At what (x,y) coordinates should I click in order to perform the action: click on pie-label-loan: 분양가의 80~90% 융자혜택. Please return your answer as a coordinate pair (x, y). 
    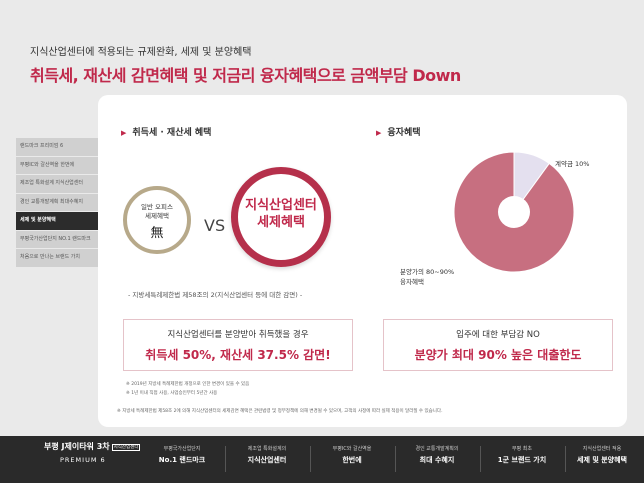
    Looking at the image, I should click on (427, 277).